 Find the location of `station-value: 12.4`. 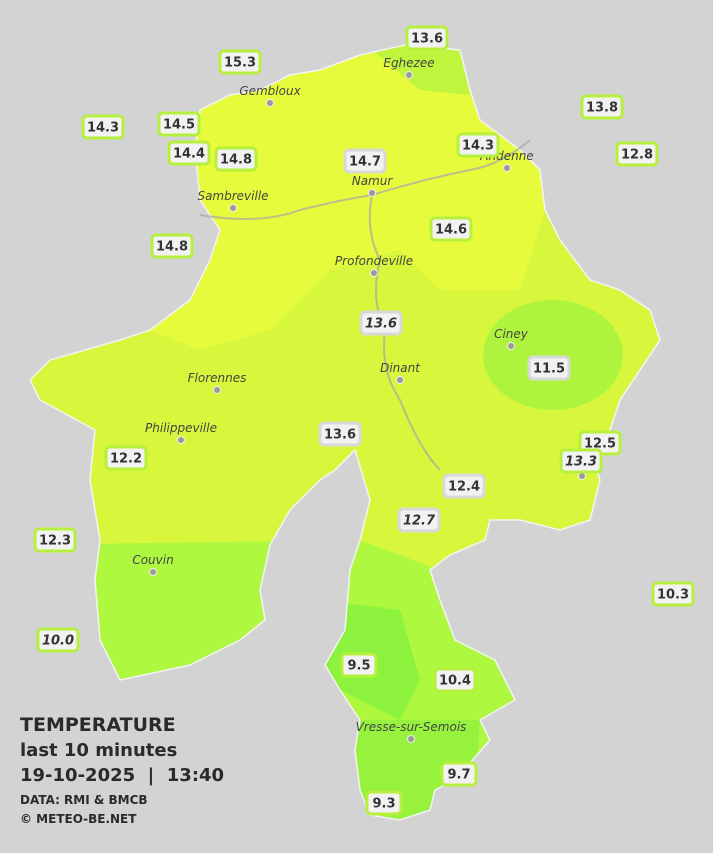

station-value: 12.4 is located at coordinates (464, 487).